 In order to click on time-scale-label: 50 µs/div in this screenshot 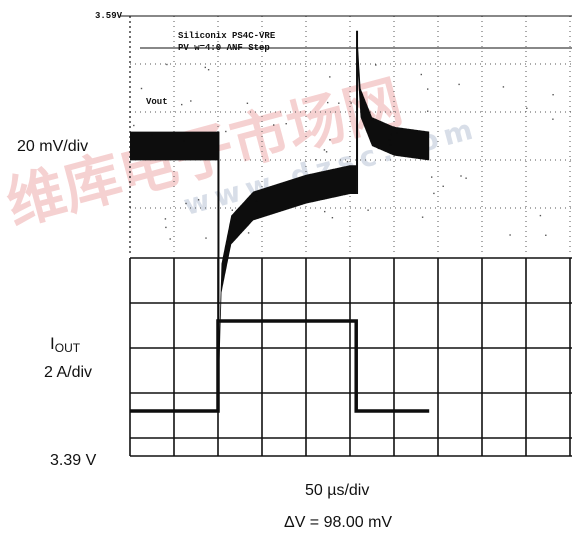, I will do `click(337, 490)`.